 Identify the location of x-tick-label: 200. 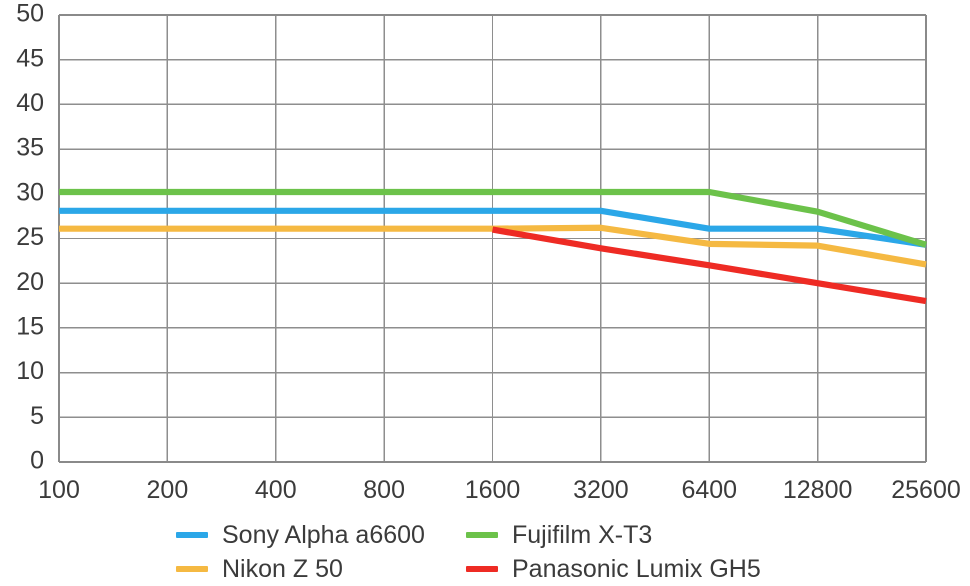
(168, 490).